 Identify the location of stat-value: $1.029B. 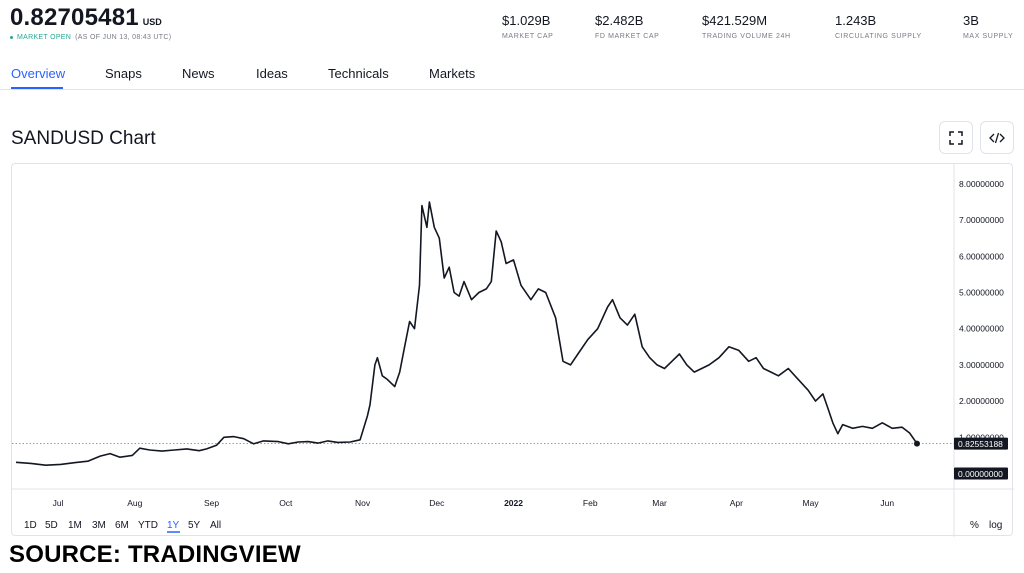
(526, 20).